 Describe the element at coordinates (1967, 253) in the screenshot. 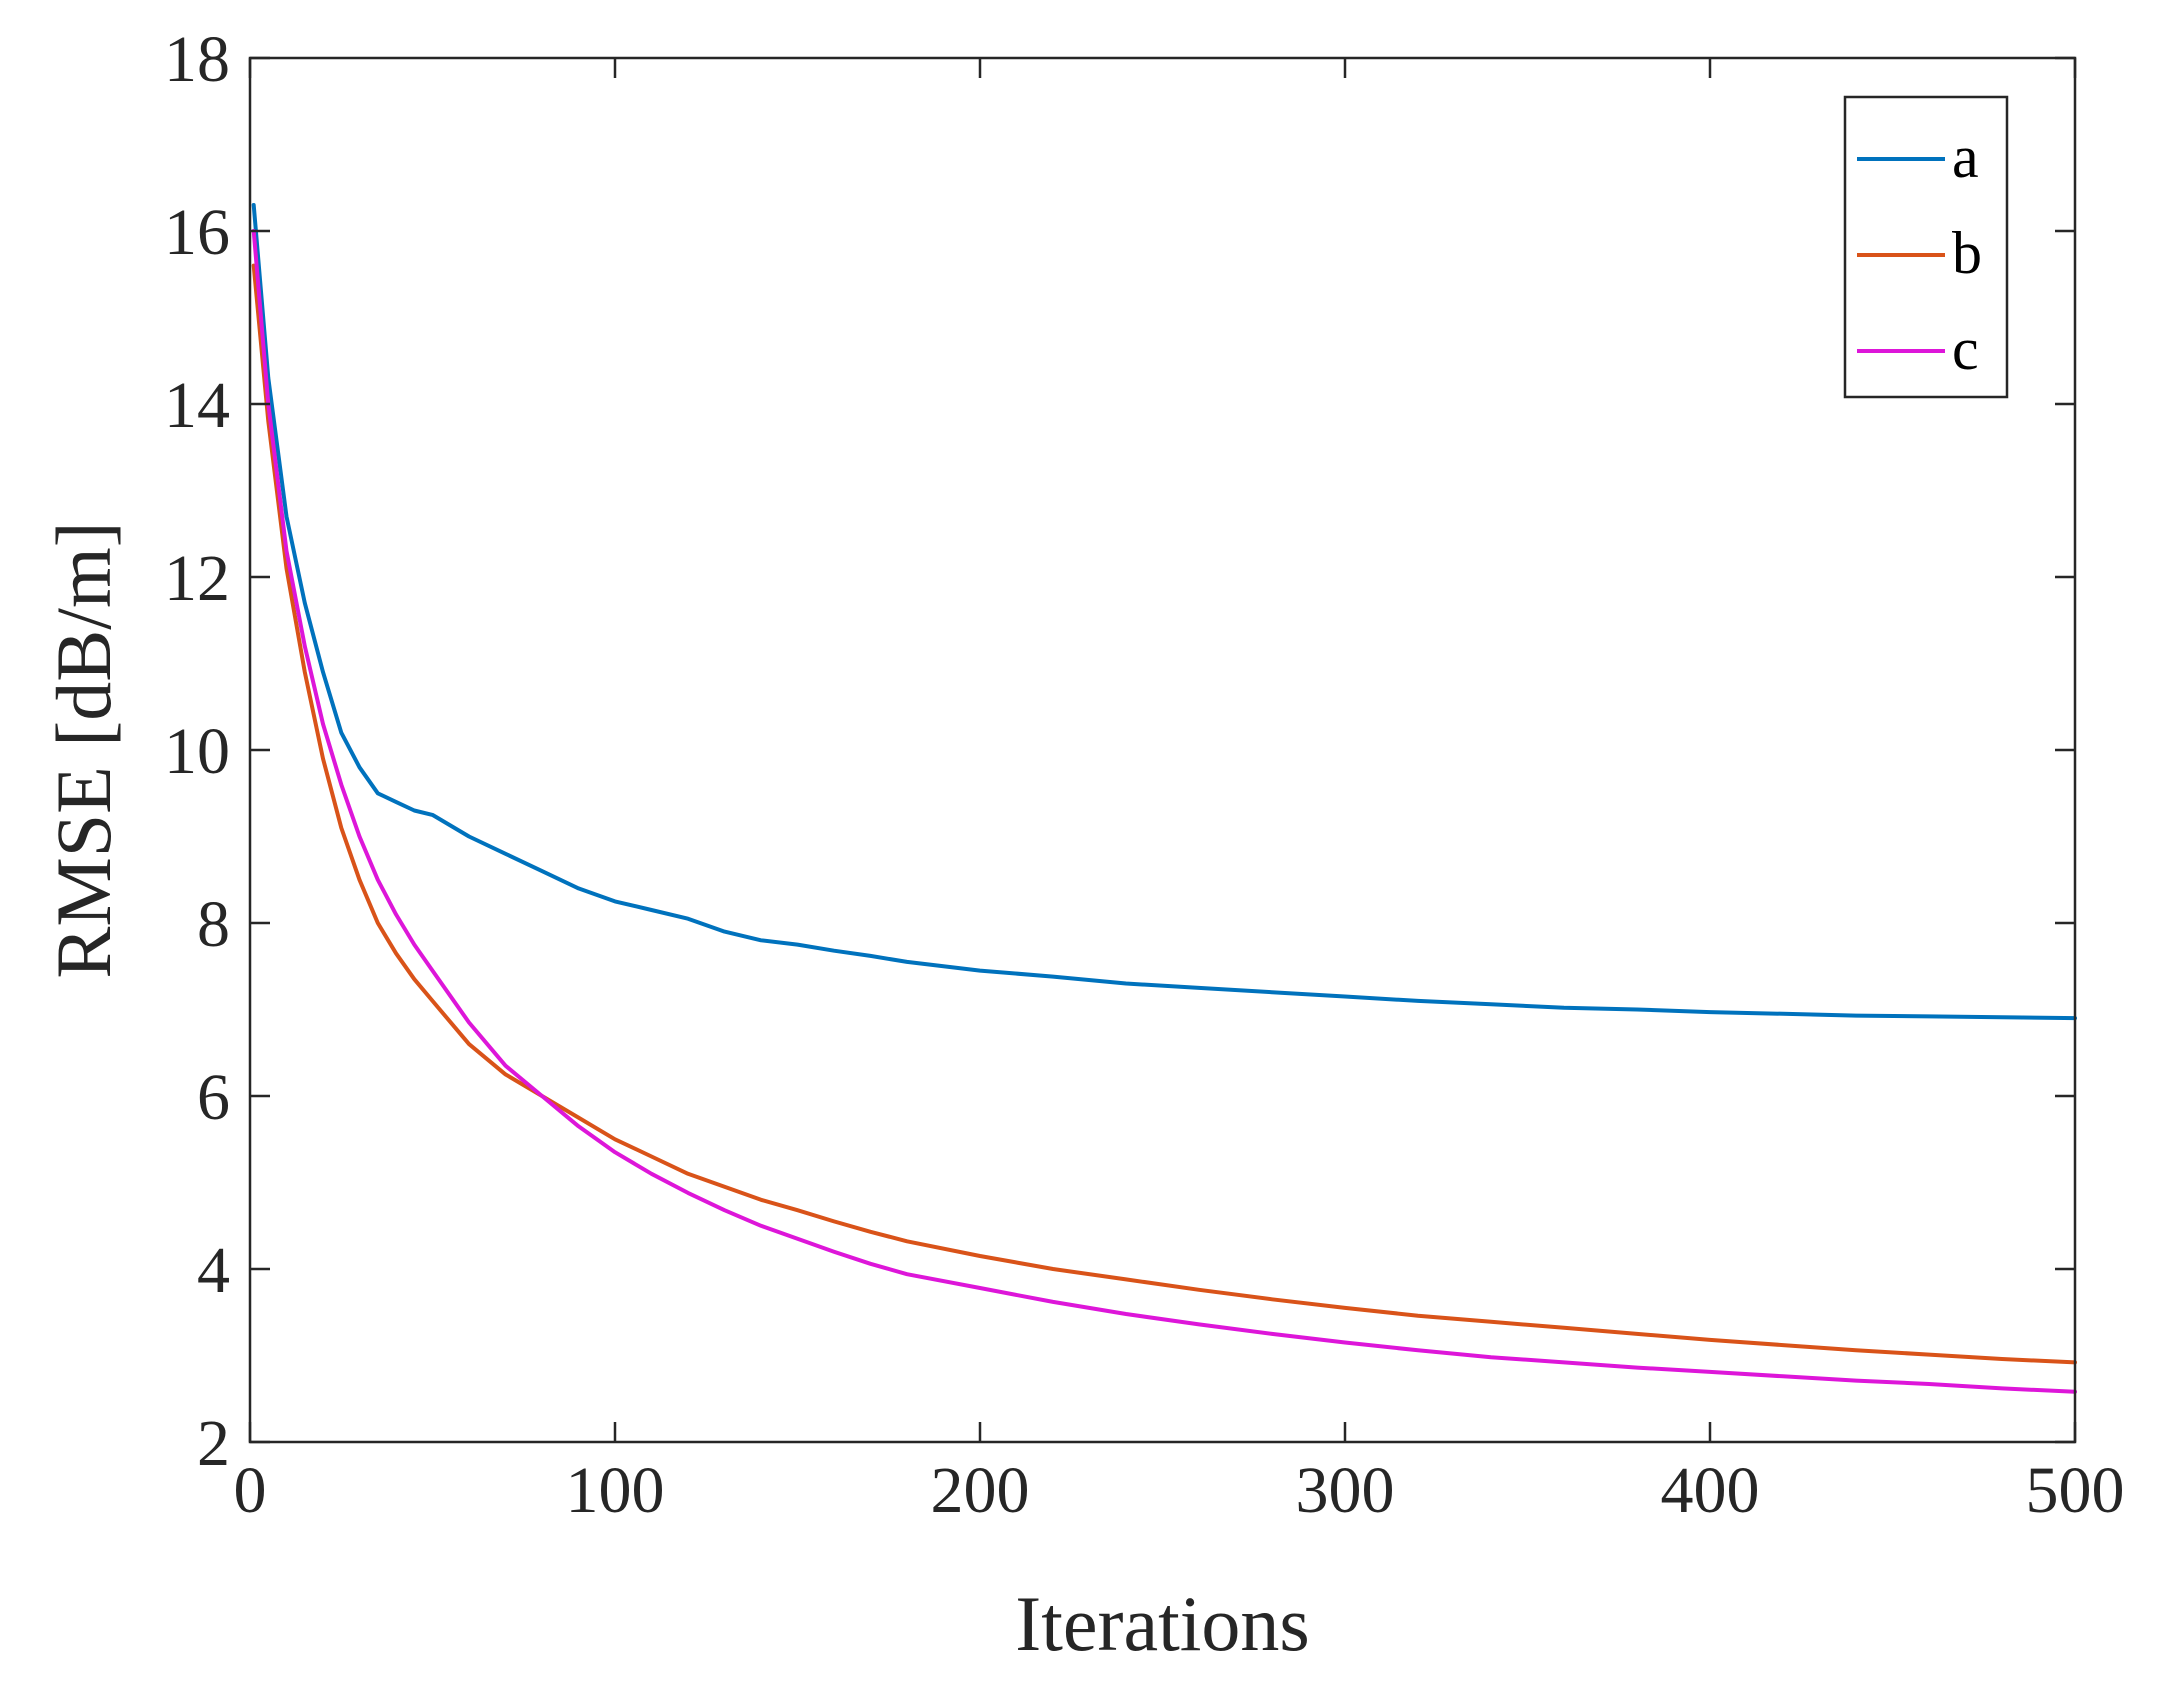

I see `legend-label-b: b` at that location.